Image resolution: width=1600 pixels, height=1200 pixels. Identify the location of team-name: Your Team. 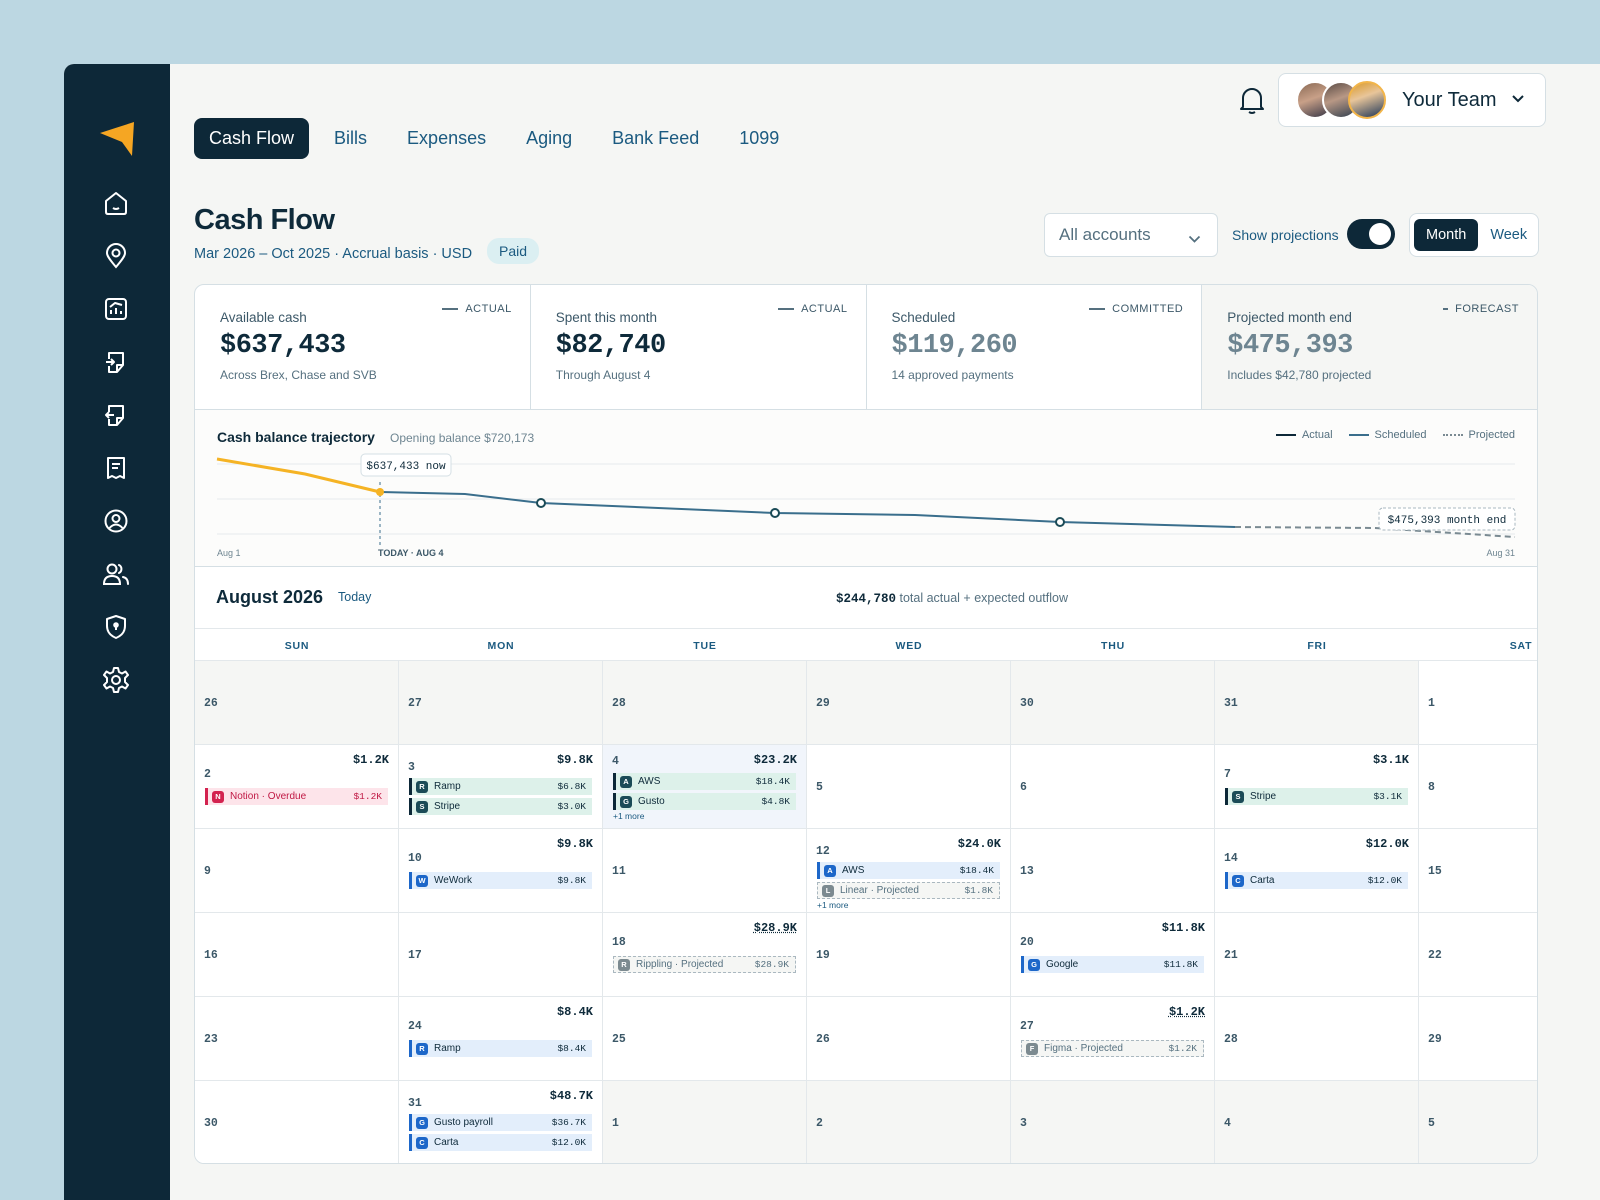
(1449, 99).